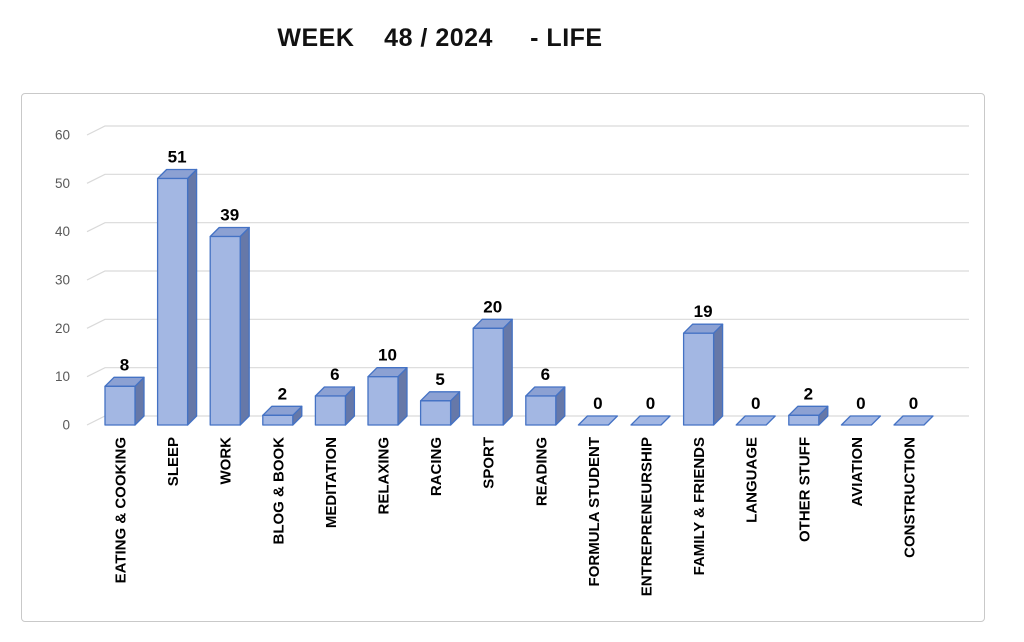 This screenshot has height=642, width=1024. What do you see at coordinates (440, 433) in the screenshot?
I see `bar-racing: 5 RACING` at bounding box center [440, 433].